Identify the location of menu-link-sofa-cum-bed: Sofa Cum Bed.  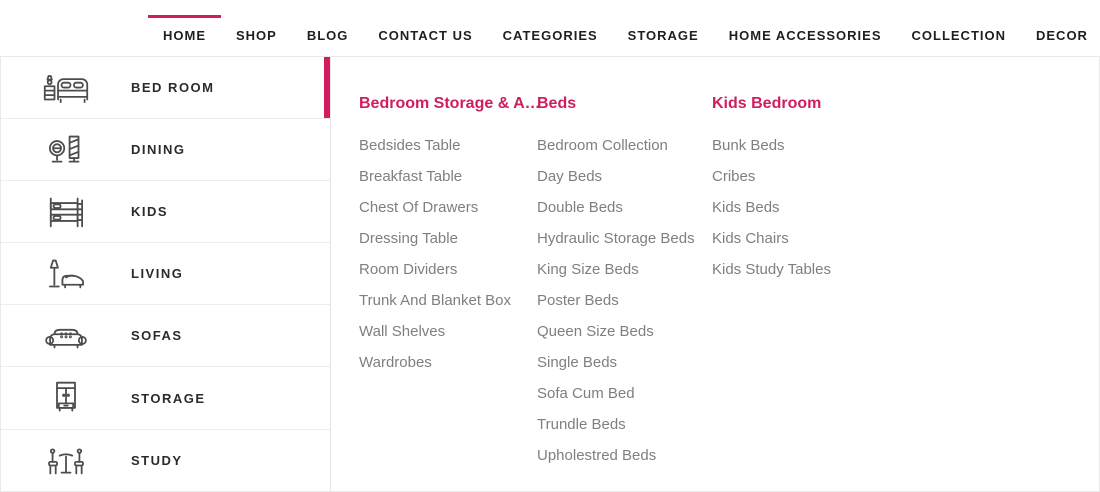
(586, 393).